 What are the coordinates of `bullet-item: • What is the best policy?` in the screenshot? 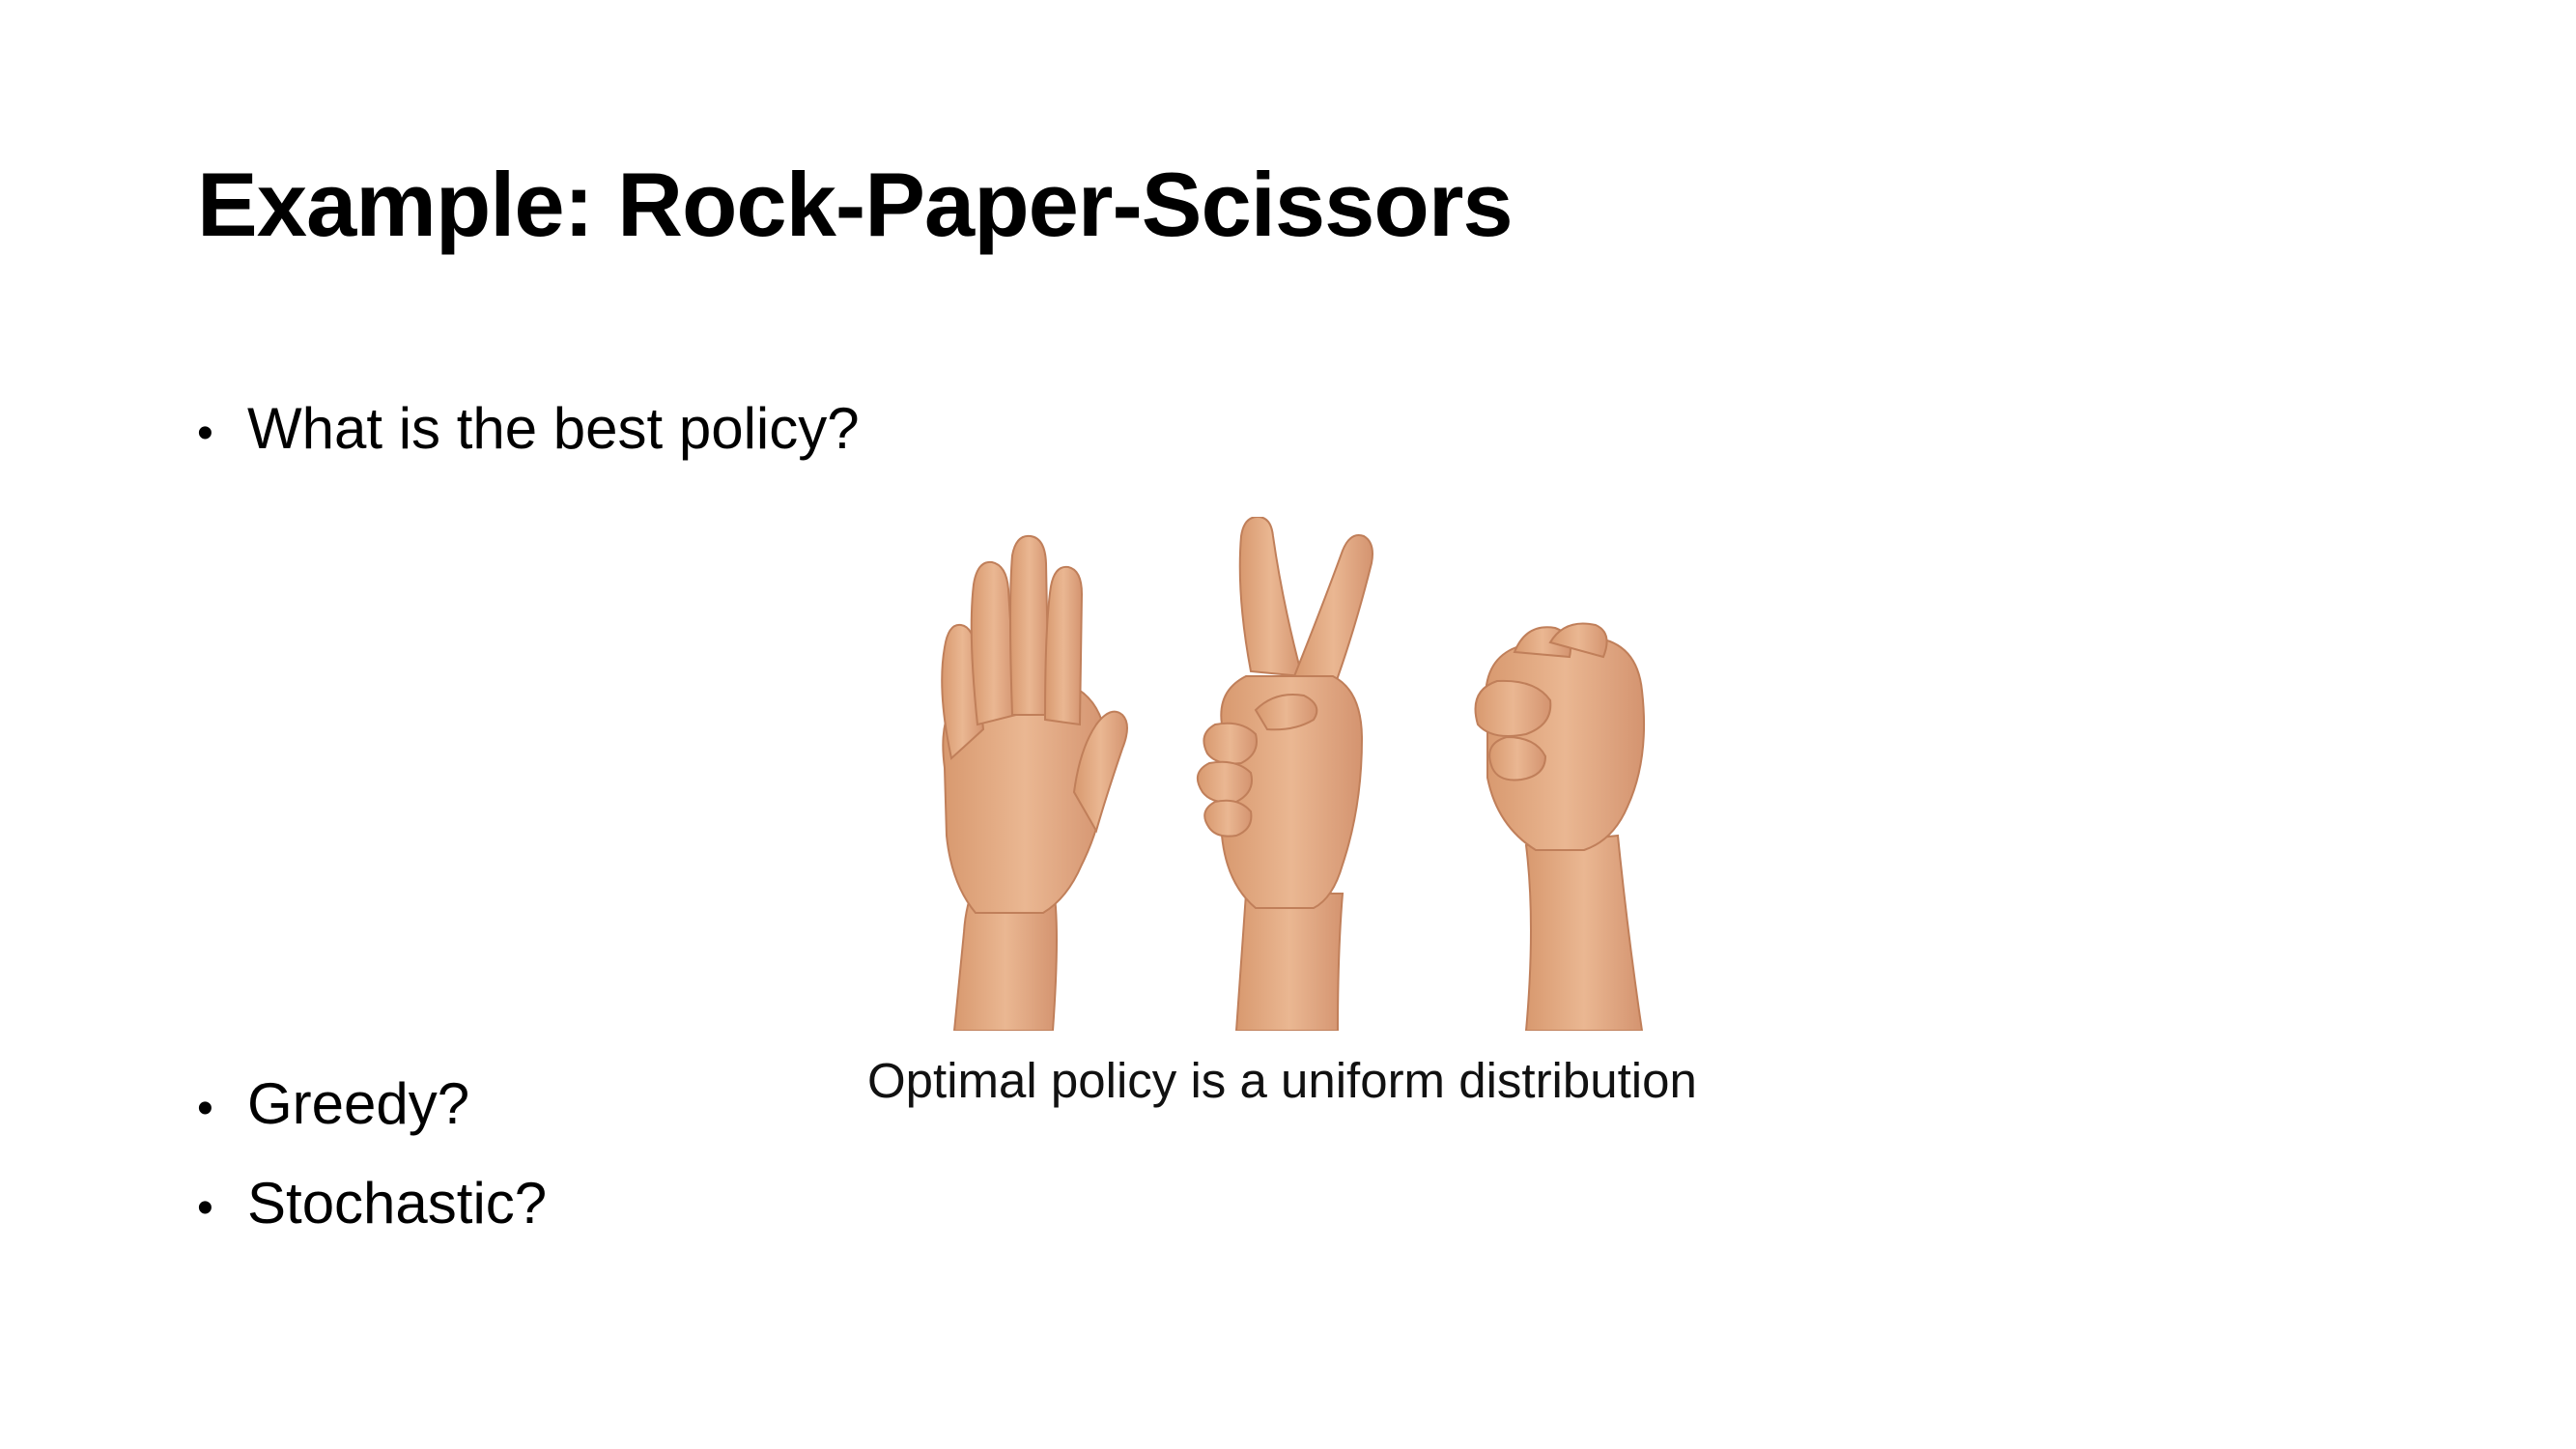 It's located at (528, 429).